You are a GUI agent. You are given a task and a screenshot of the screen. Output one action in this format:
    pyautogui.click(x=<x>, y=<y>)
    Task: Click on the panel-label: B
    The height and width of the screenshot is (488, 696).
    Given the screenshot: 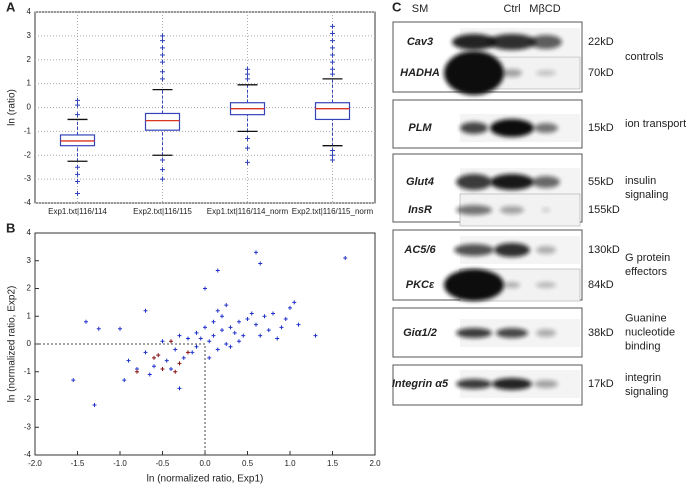 What is the action you would take?
    pyautogui.click(x=10, y=227)
    